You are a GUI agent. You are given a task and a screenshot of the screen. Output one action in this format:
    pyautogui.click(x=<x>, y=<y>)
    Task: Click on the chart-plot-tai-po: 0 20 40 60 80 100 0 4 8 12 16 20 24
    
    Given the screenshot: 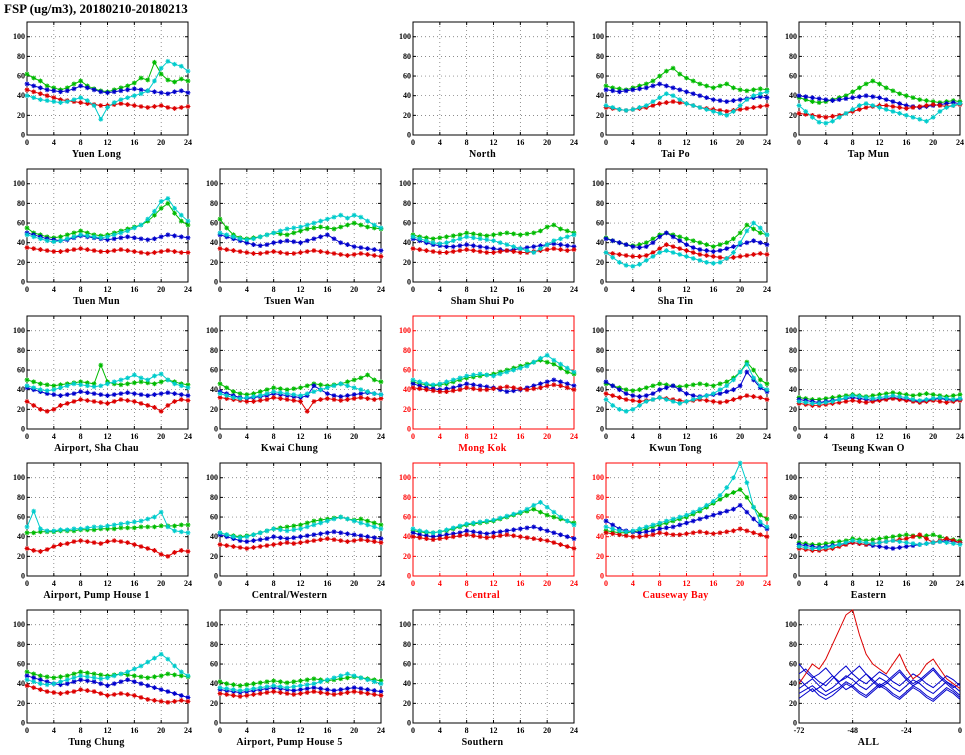 What is the action you would take?
    pyautogui.click(x=681, y=84)
    